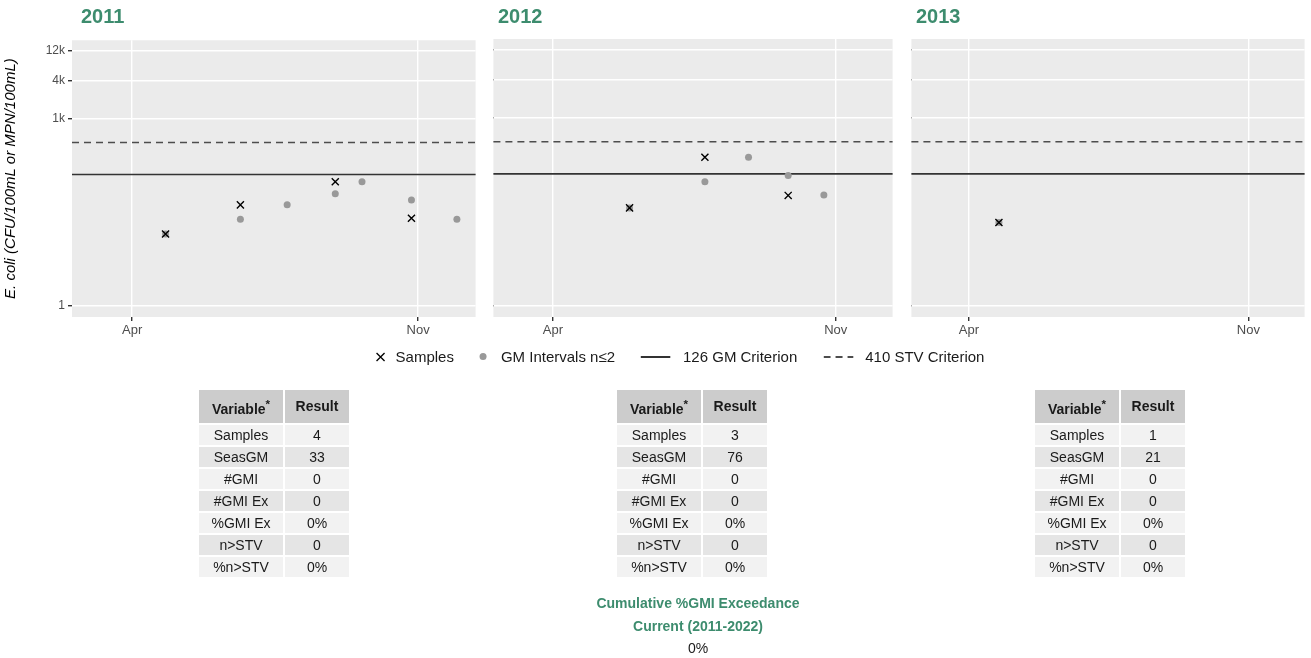  What do you see at coordinates (55, 50) in the screenshot?
I see `y-tick-label: 12k` at bounding box center [55, 50].